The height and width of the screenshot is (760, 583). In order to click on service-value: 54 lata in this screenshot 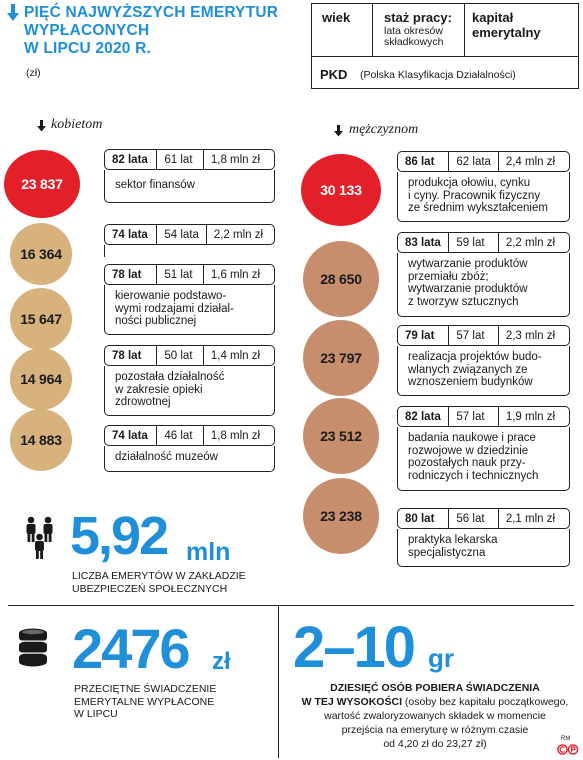, I will do `click(180, 234)`.